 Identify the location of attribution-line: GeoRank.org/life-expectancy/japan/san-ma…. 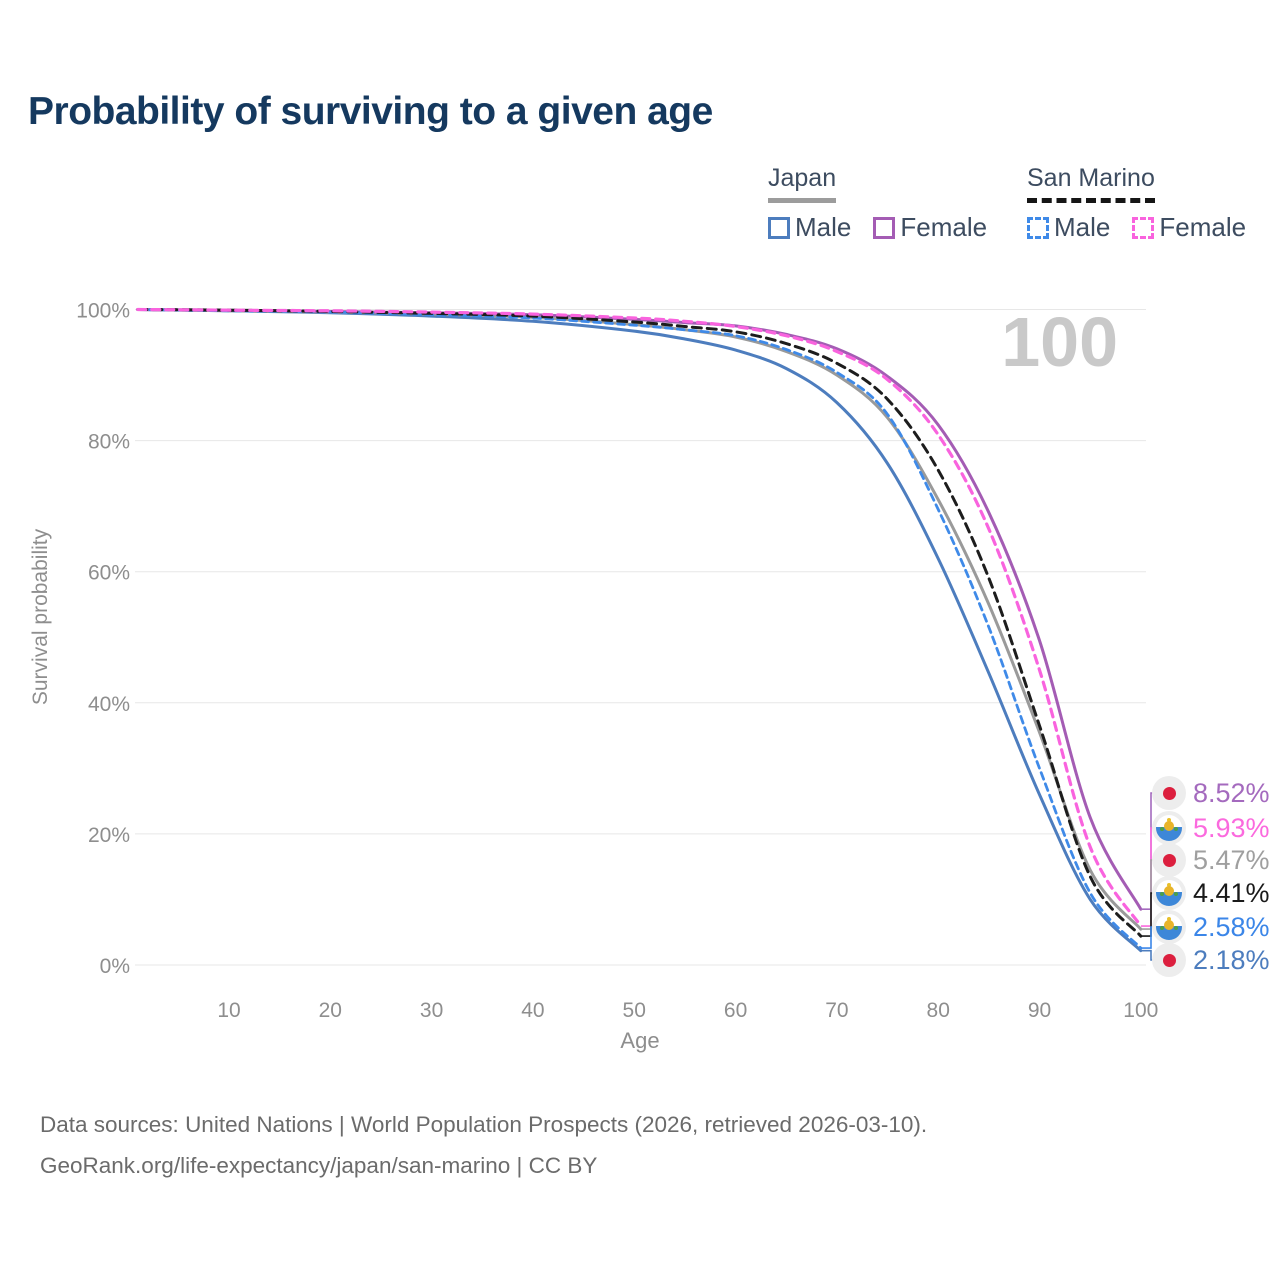
(319, 1165).